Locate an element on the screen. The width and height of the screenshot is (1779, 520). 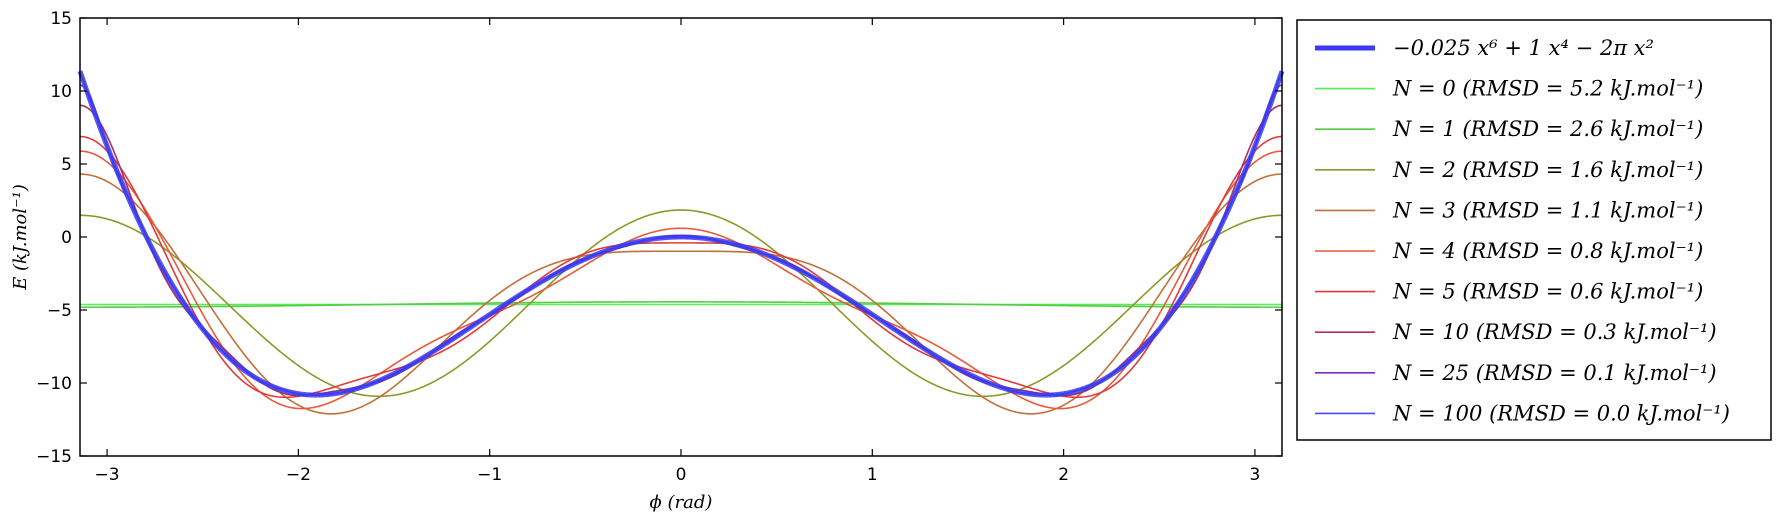
legend-label: N = 4 (RMSD = 0.8 kJ.mol⁻¹) is located at coordinates (1547, 251).